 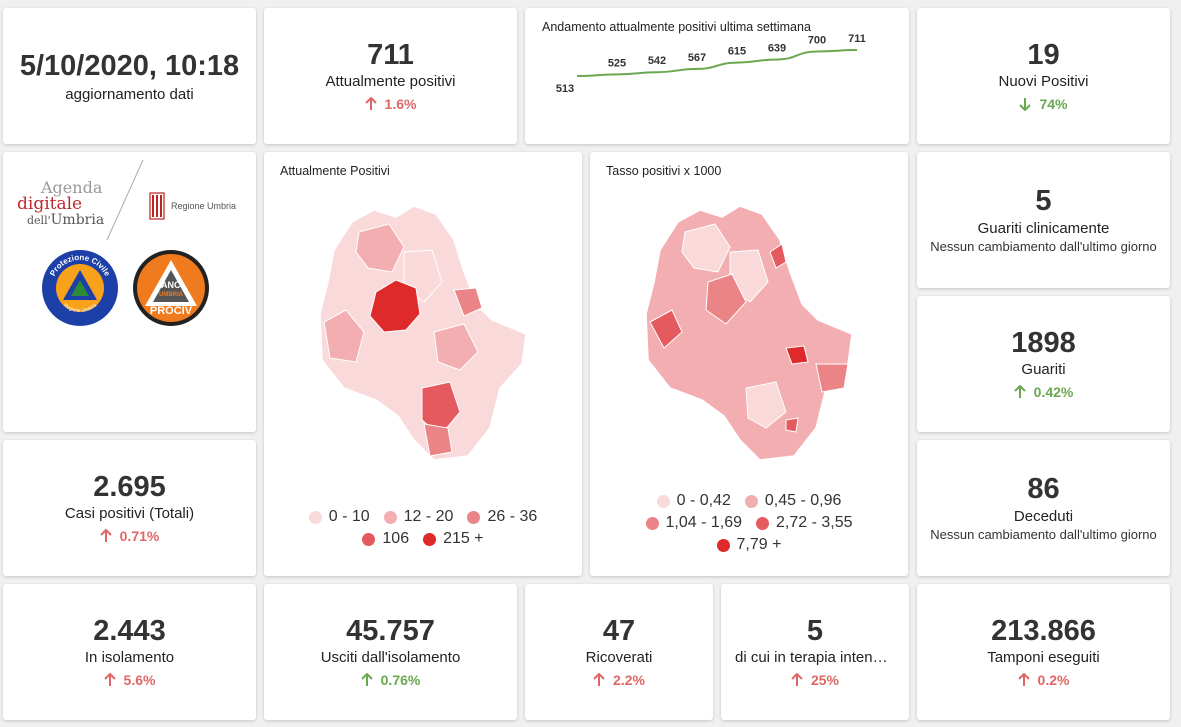 I want to click on trend-data-label: 700, so click(x=817, y=40).